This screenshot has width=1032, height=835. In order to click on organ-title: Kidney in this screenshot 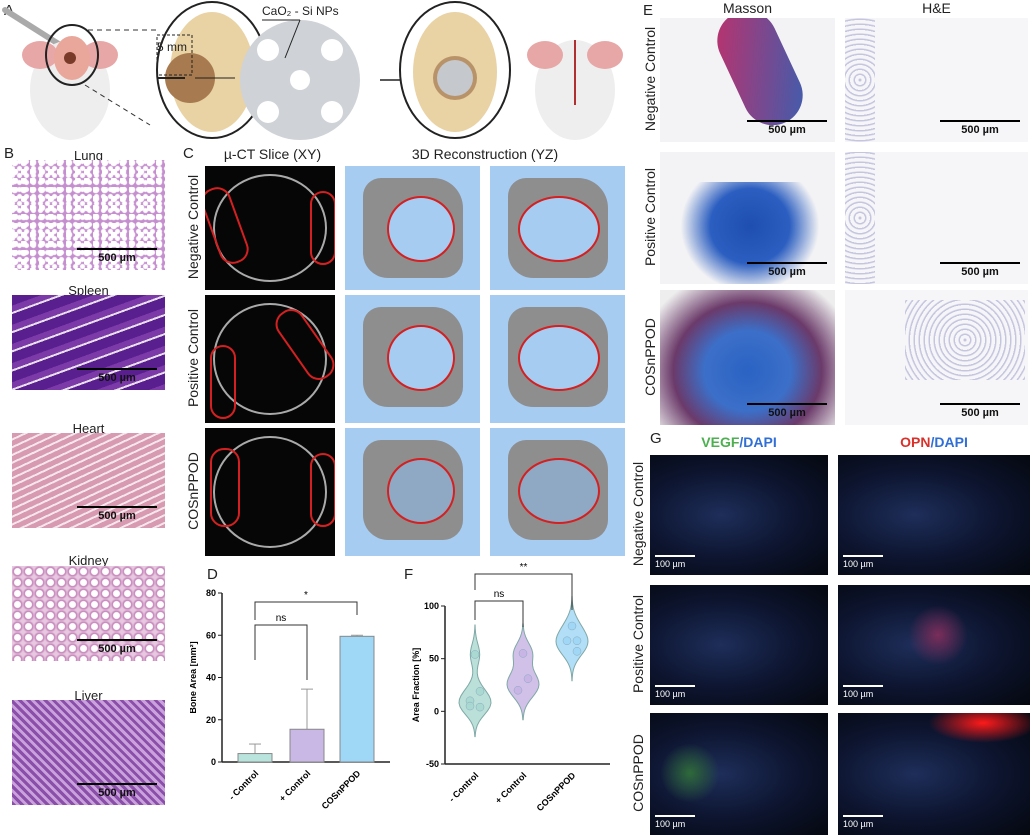, I will do `click(88, 560)`.